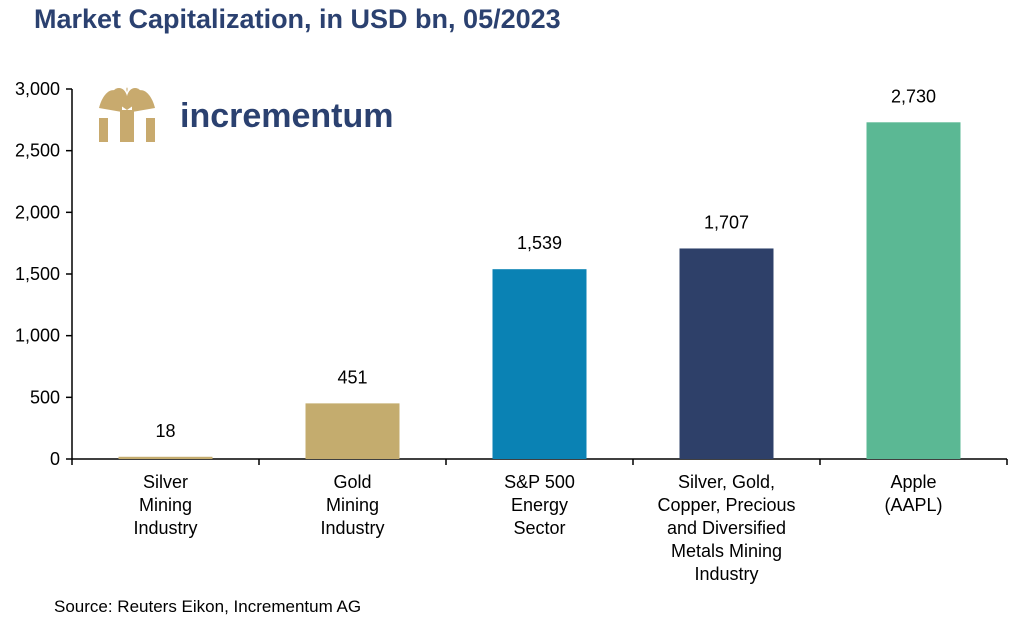 Image resolution: width=1024 pixels, height=622 pixels. Describe the element at coordinates (539, 528) in the screenshot. I see `category-label-line: Sector` at that location.